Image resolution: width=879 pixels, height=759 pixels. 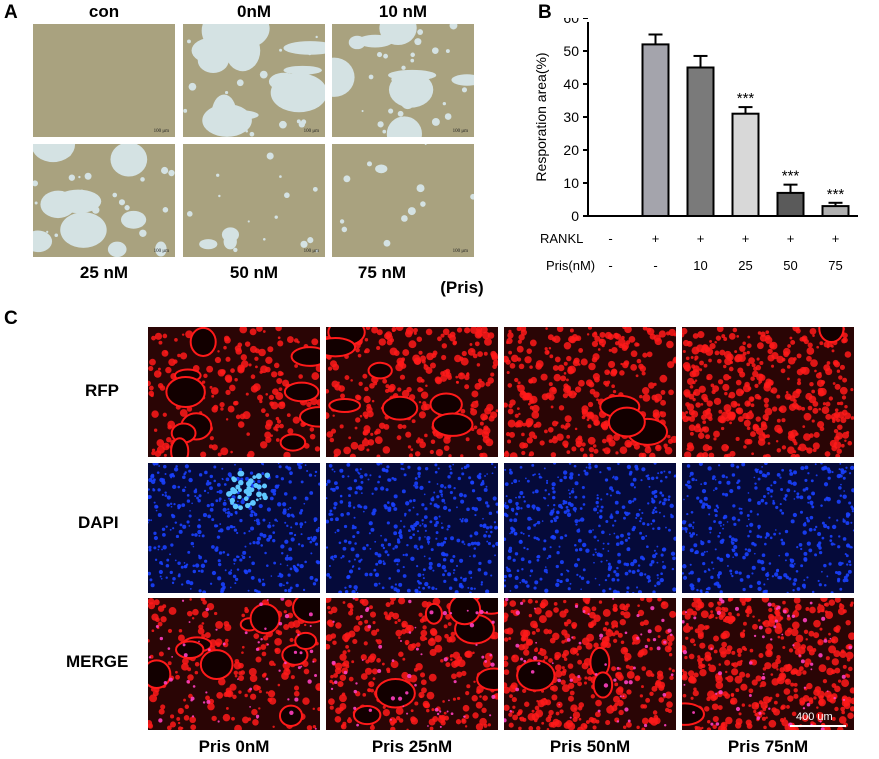 What do you see at coordinates (571, 183) in the screenshot?
I see `y-tick-label: 10` at bounding box center [571, 183].